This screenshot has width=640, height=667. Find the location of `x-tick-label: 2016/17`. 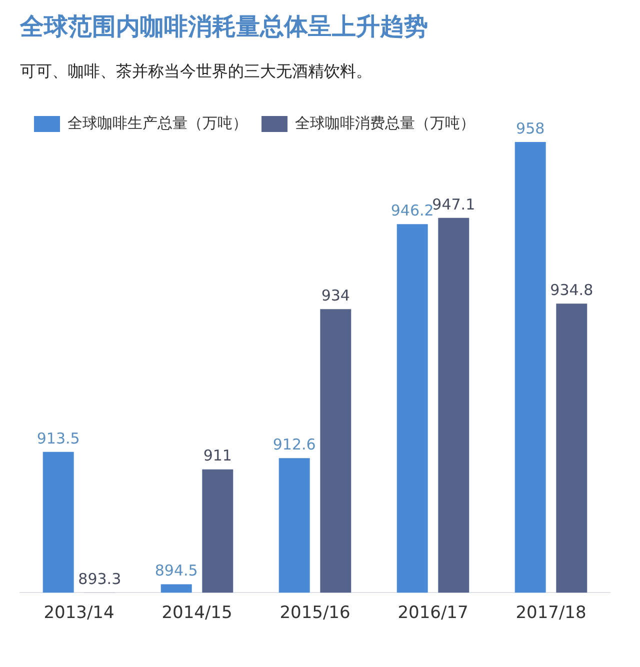

x-tick-label: 2016/17 is located at coordinates (433, 613).